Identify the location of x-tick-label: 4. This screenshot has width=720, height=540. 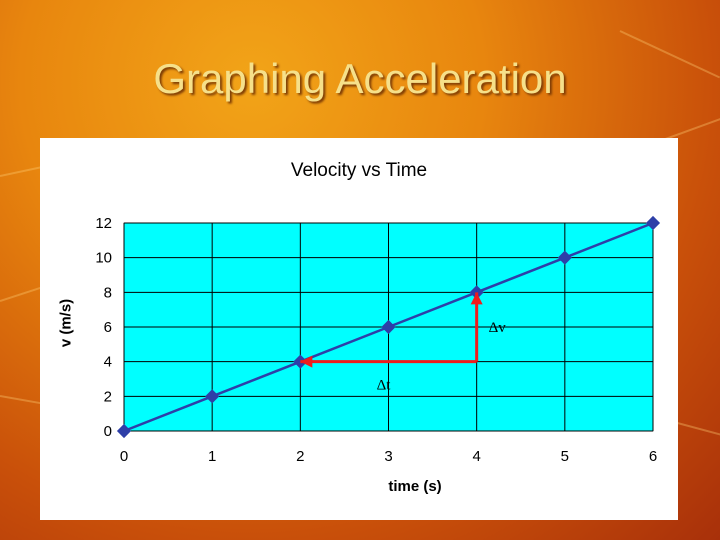
(476, 456).